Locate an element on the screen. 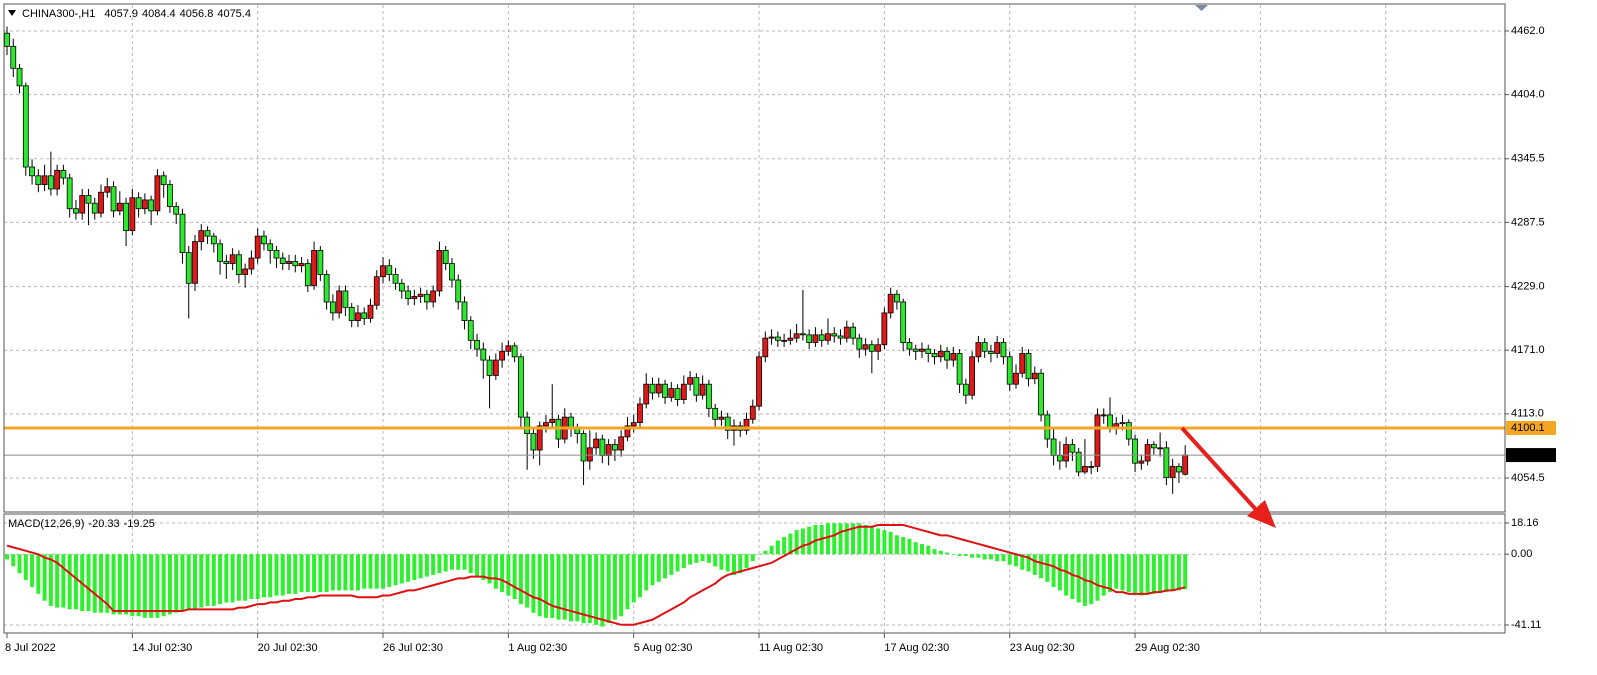  y-tick-label: 0.00 is located at coordinates (1521, 554).